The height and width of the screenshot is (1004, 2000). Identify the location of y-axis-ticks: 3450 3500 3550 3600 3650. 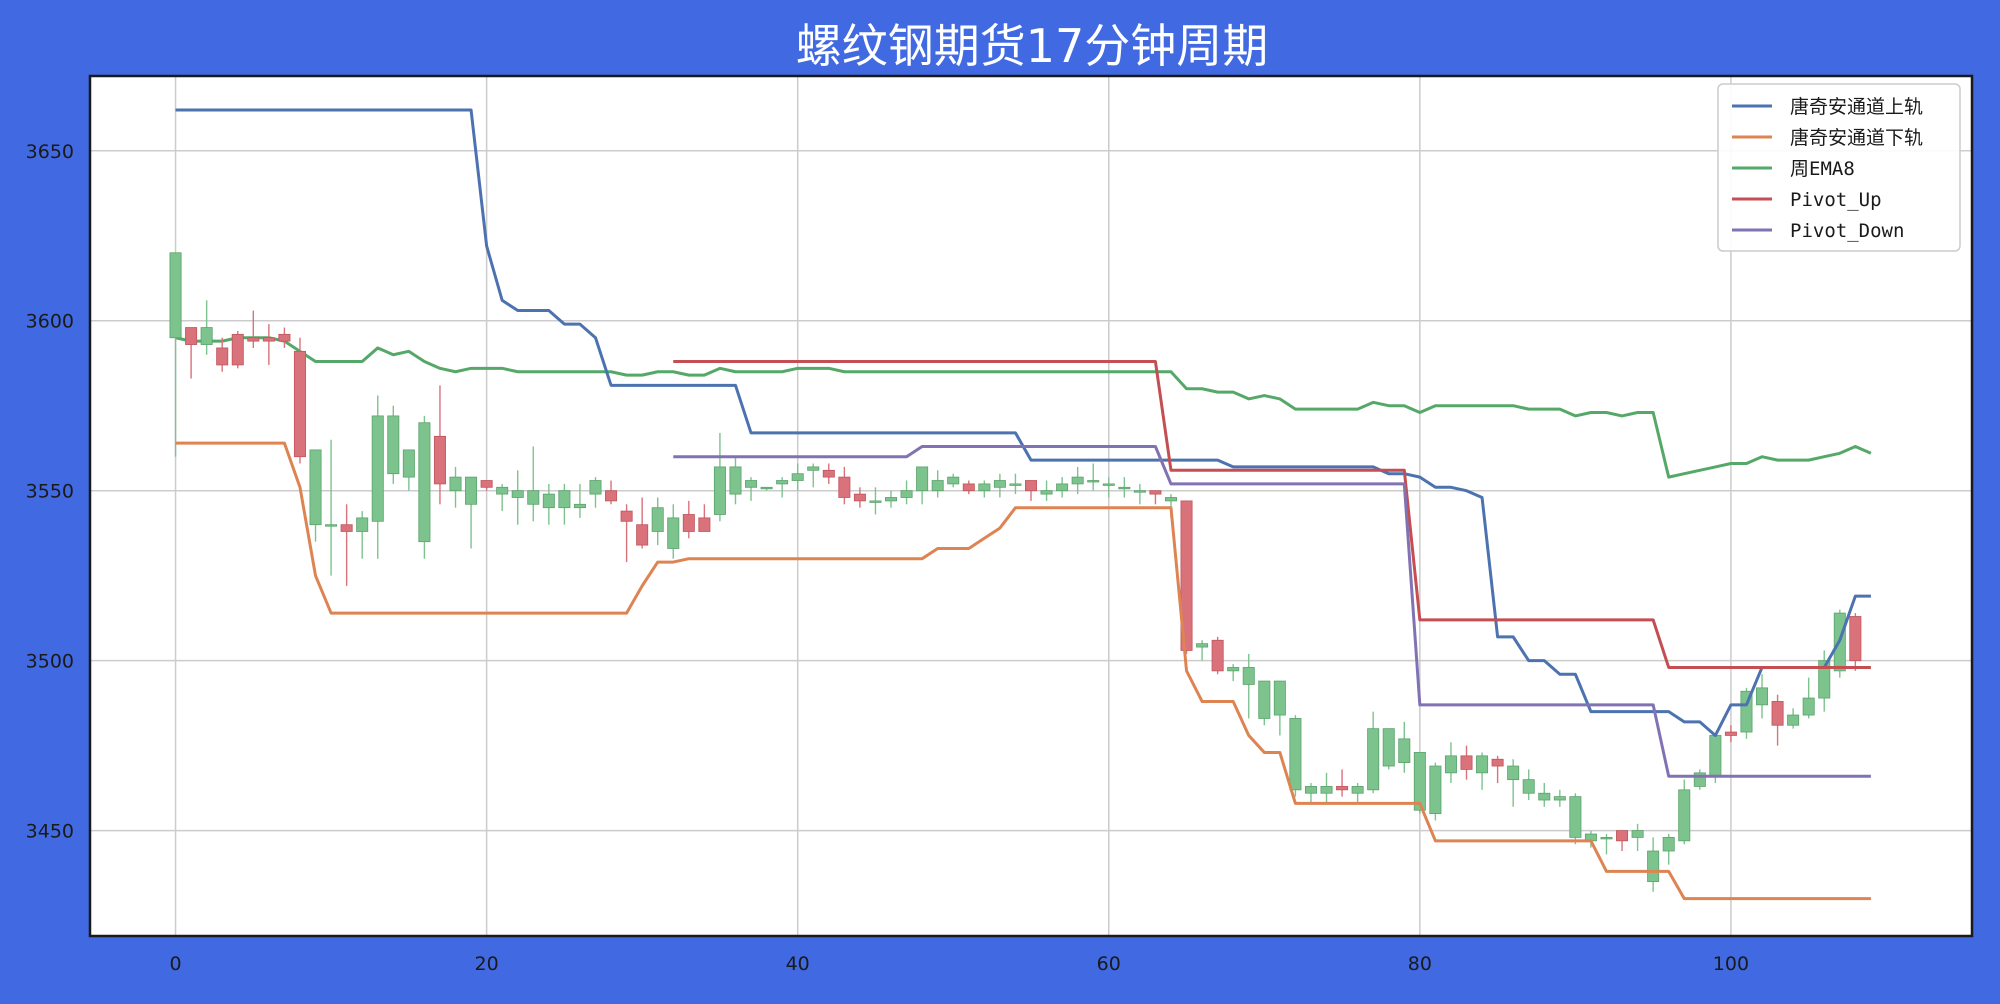
(50, 492).